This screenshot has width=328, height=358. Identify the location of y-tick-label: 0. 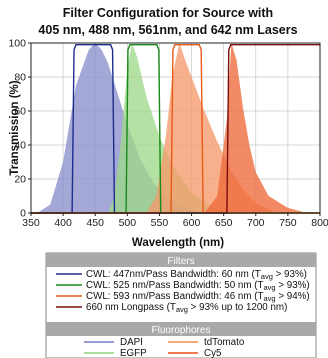
(23, 214).